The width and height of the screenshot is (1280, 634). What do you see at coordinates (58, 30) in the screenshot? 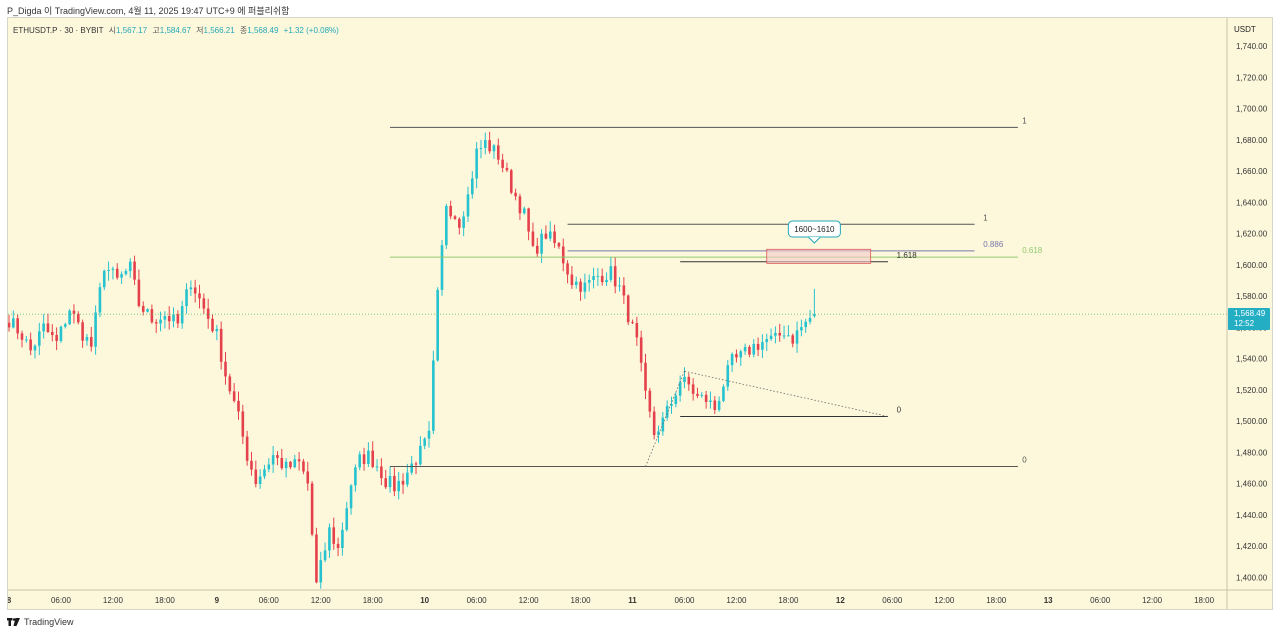
I see `symbol-name: ETHUSDT.P · 30 · BYBIT` at bounding box center [58, 30].